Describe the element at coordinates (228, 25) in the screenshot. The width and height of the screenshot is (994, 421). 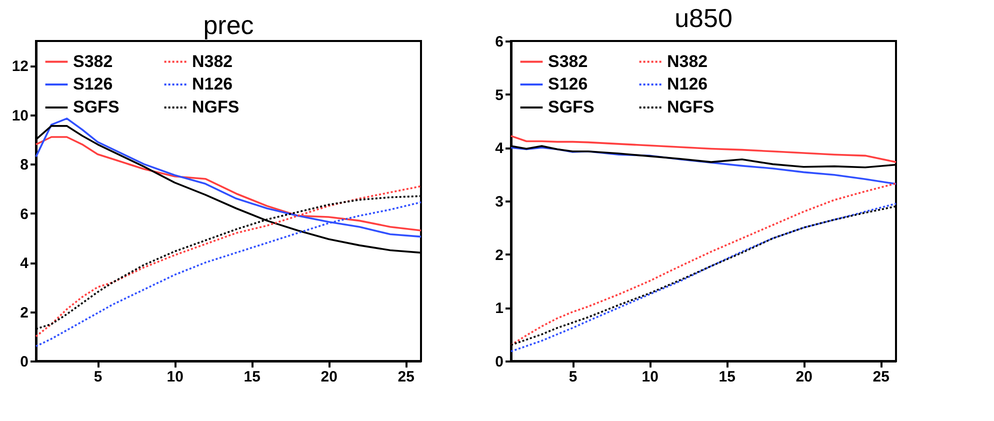
I see `chart-title: prec` at that location.